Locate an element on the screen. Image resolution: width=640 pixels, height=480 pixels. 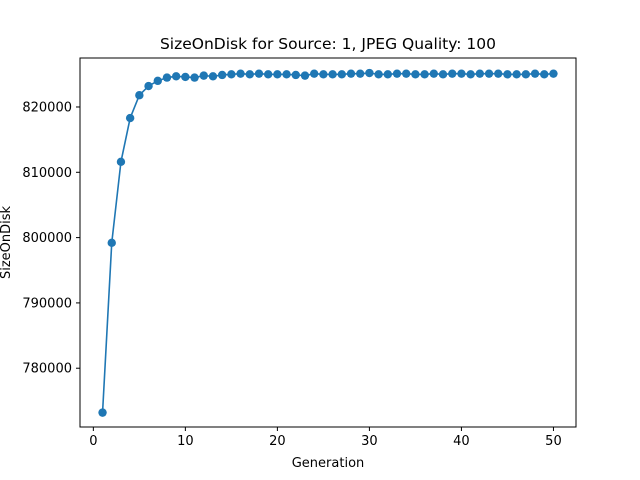
x-axis-label: Generation is located at coordinates (328, 463).